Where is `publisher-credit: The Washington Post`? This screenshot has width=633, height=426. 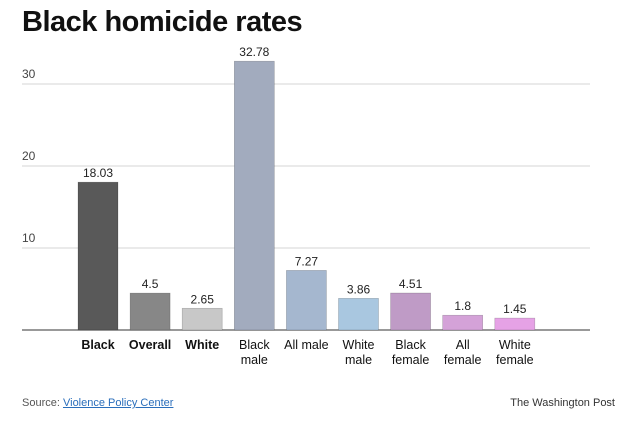 publisher-credit: The Washington Post is located at coordinates (562, 403).